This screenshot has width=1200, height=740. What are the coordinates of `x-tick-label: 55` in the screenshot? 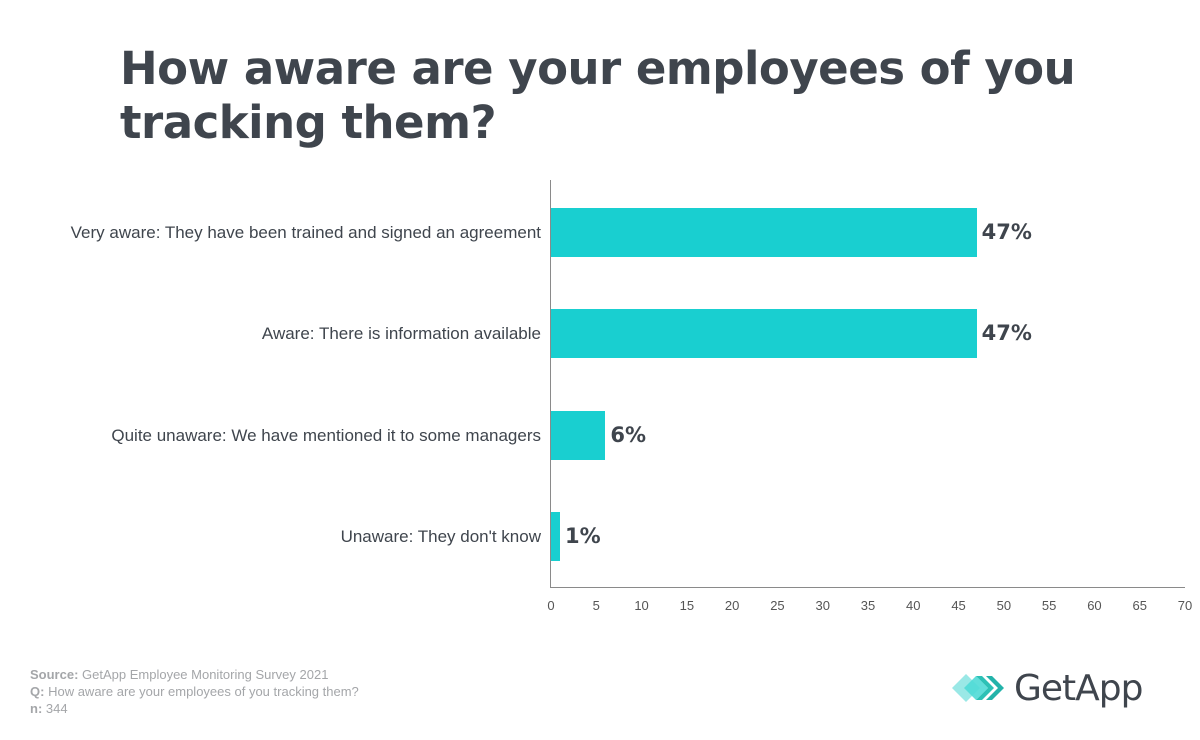 It's located at (1049, 605).